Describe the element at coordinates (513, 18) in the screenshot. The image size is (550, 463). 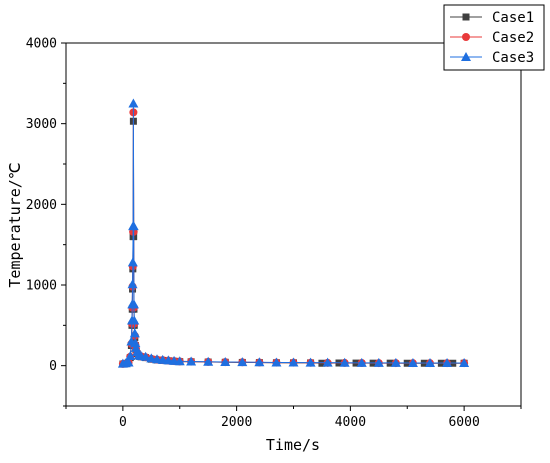
I see `legend-label: Case1` at that location.